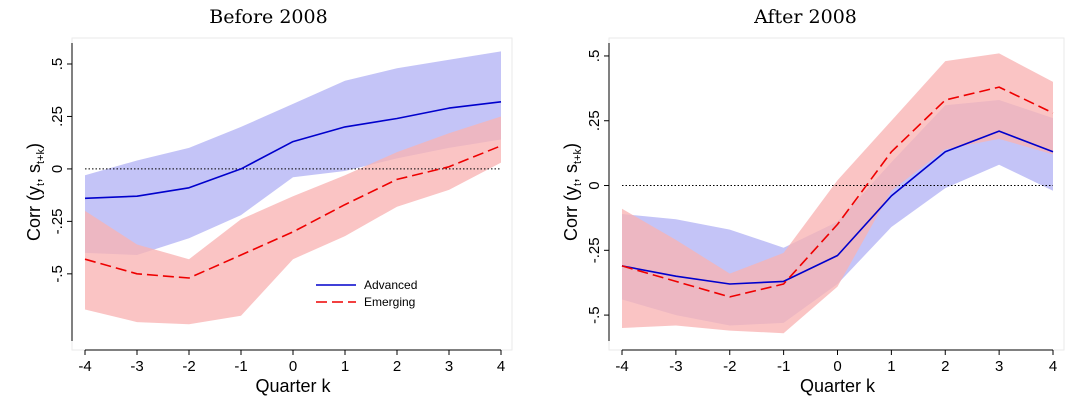 The width and height of the screenshot is (1074, 418). I want to click on chart-legend: Advanced Emerging, so click(366, 293).